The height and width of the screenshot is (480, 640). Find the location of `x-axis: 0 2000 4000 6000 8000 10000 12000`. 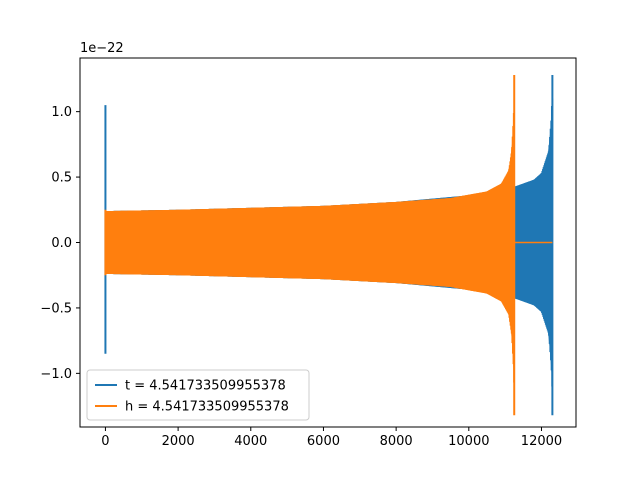

x-axis: 0 2000 4000 6000 8000 10000 12000 is located at coordinates (331, 438).